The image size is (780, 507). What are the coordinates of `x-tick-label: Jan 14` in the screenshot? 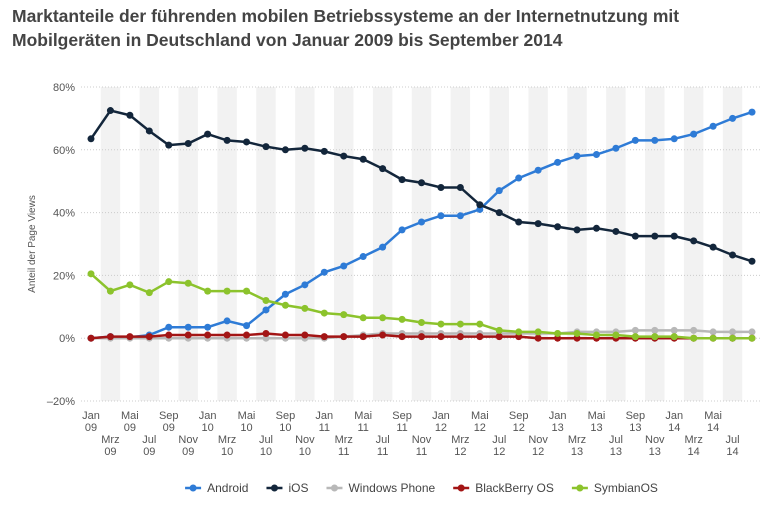 It's located at (674, 422).